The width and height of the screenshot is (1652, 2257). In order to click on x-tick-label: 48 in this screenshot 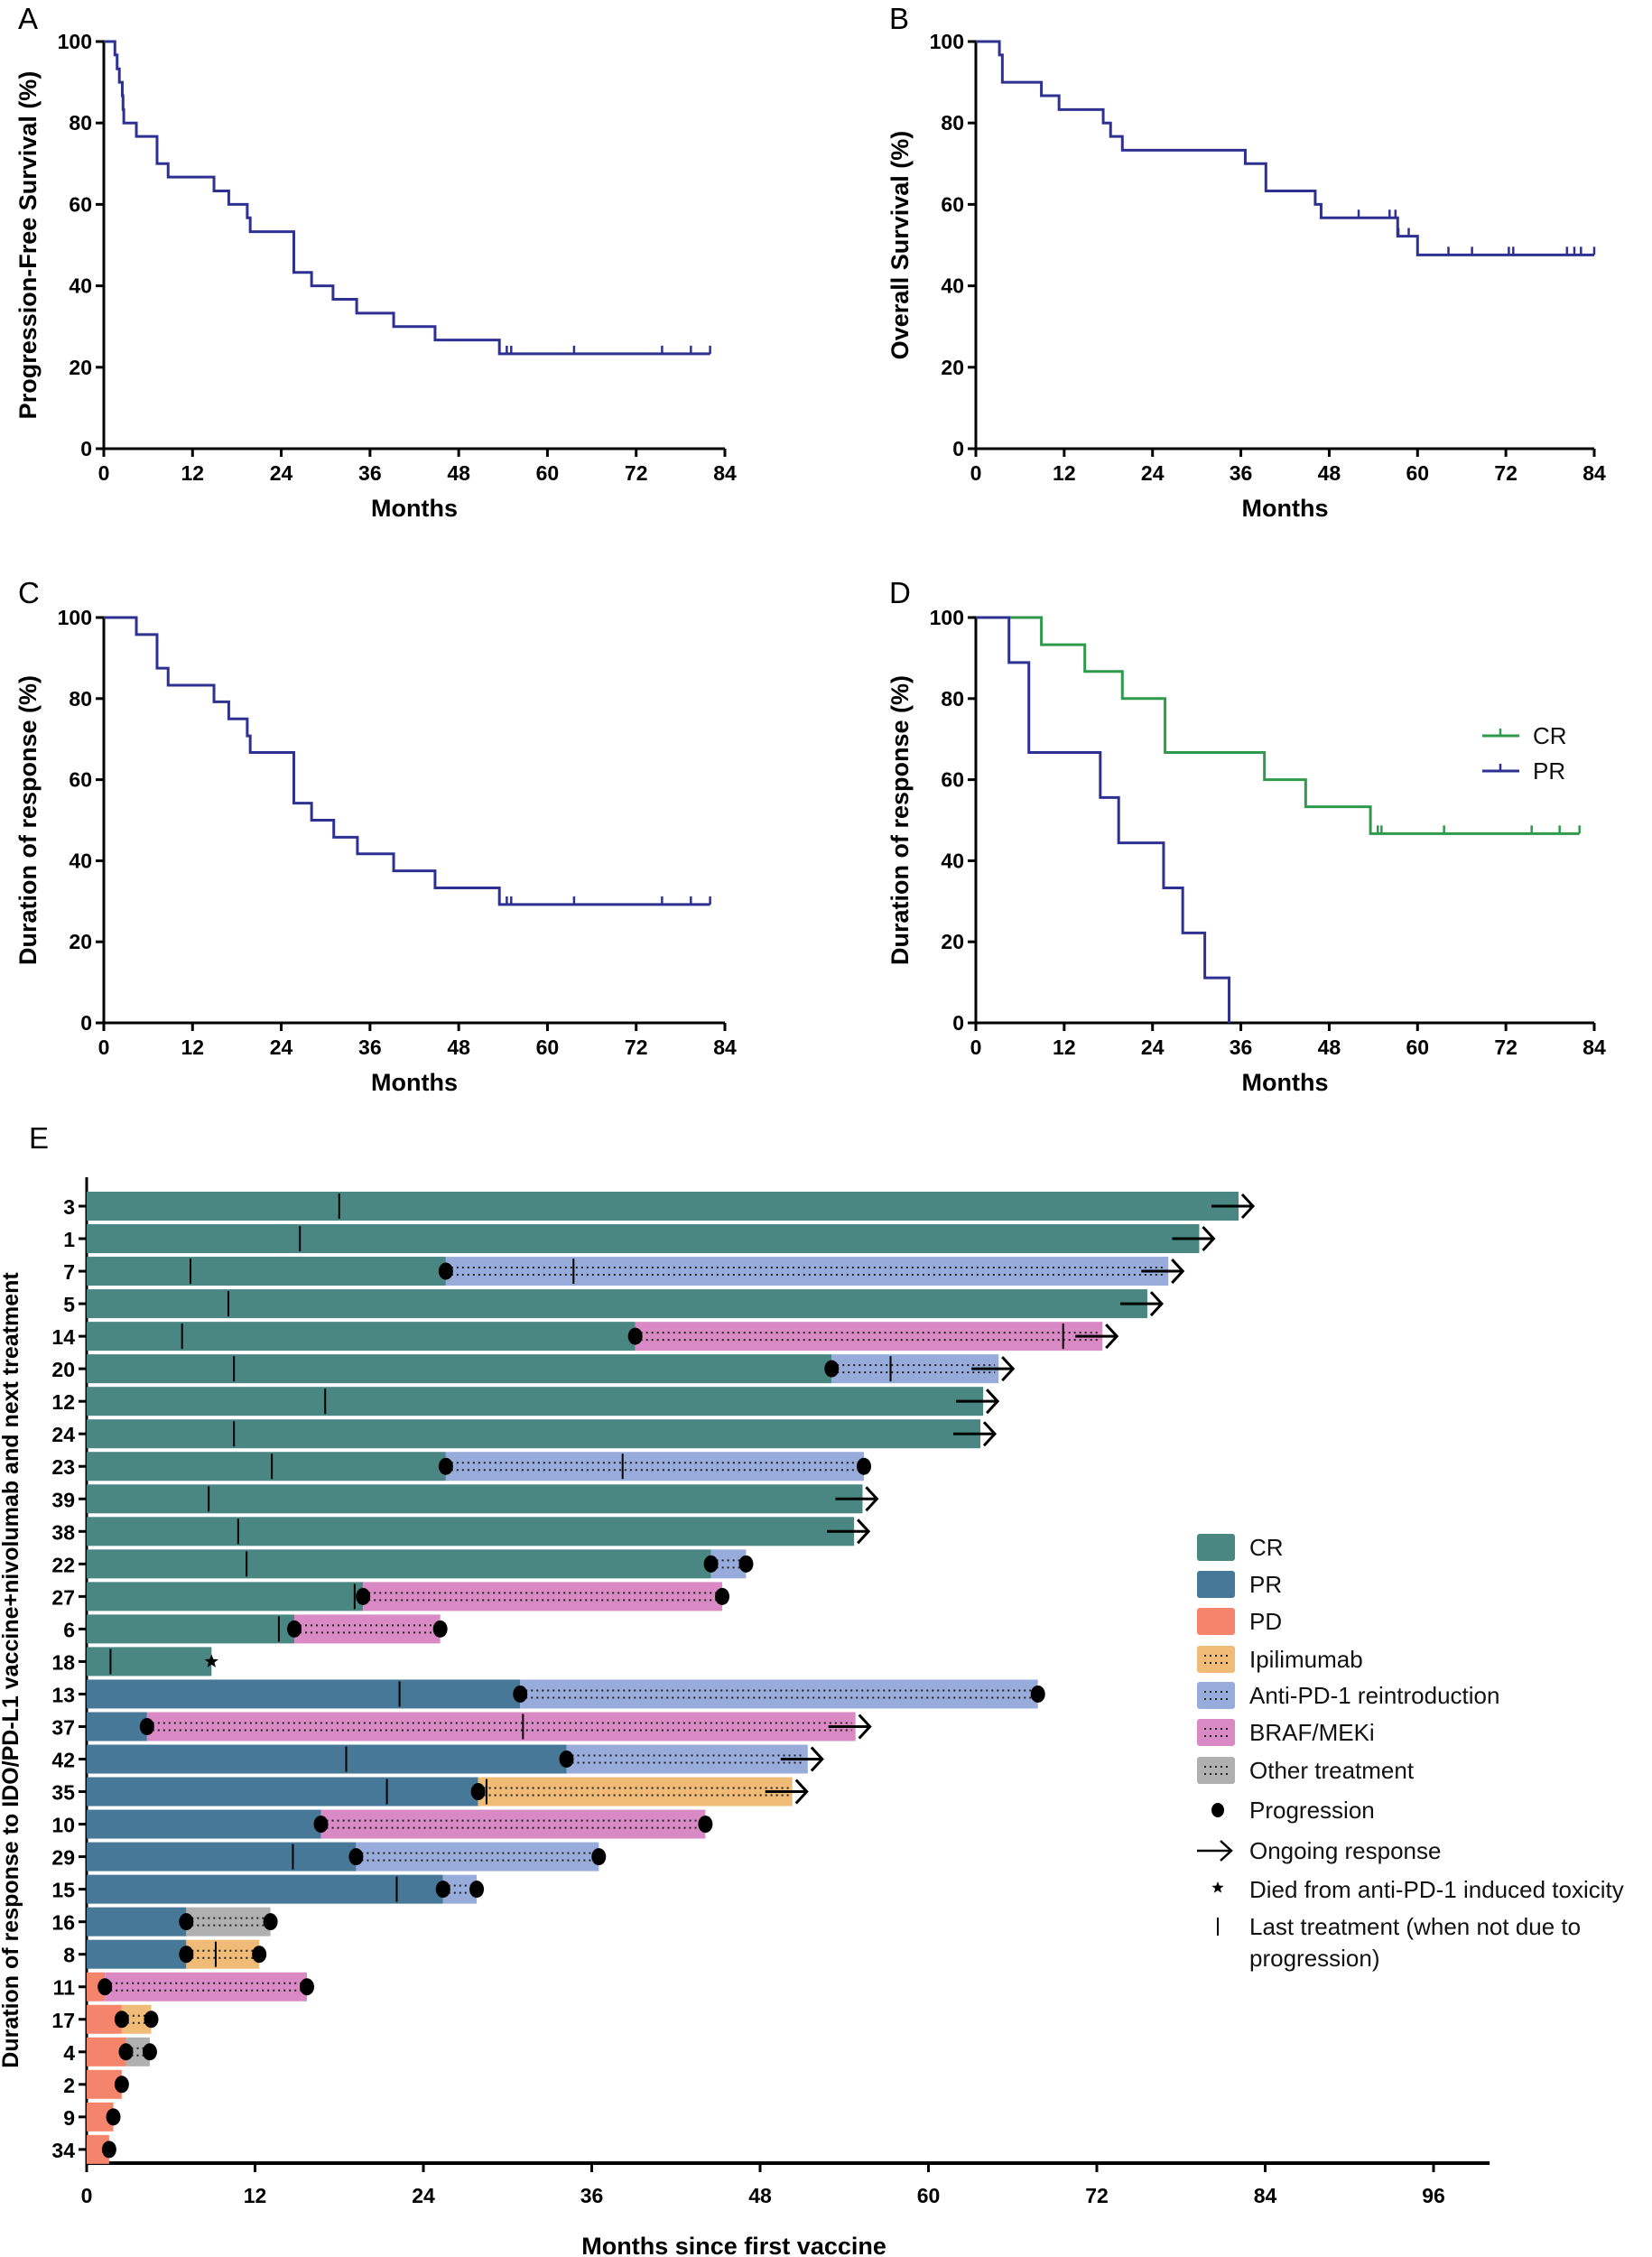, I will do `click(458, 1047)`.